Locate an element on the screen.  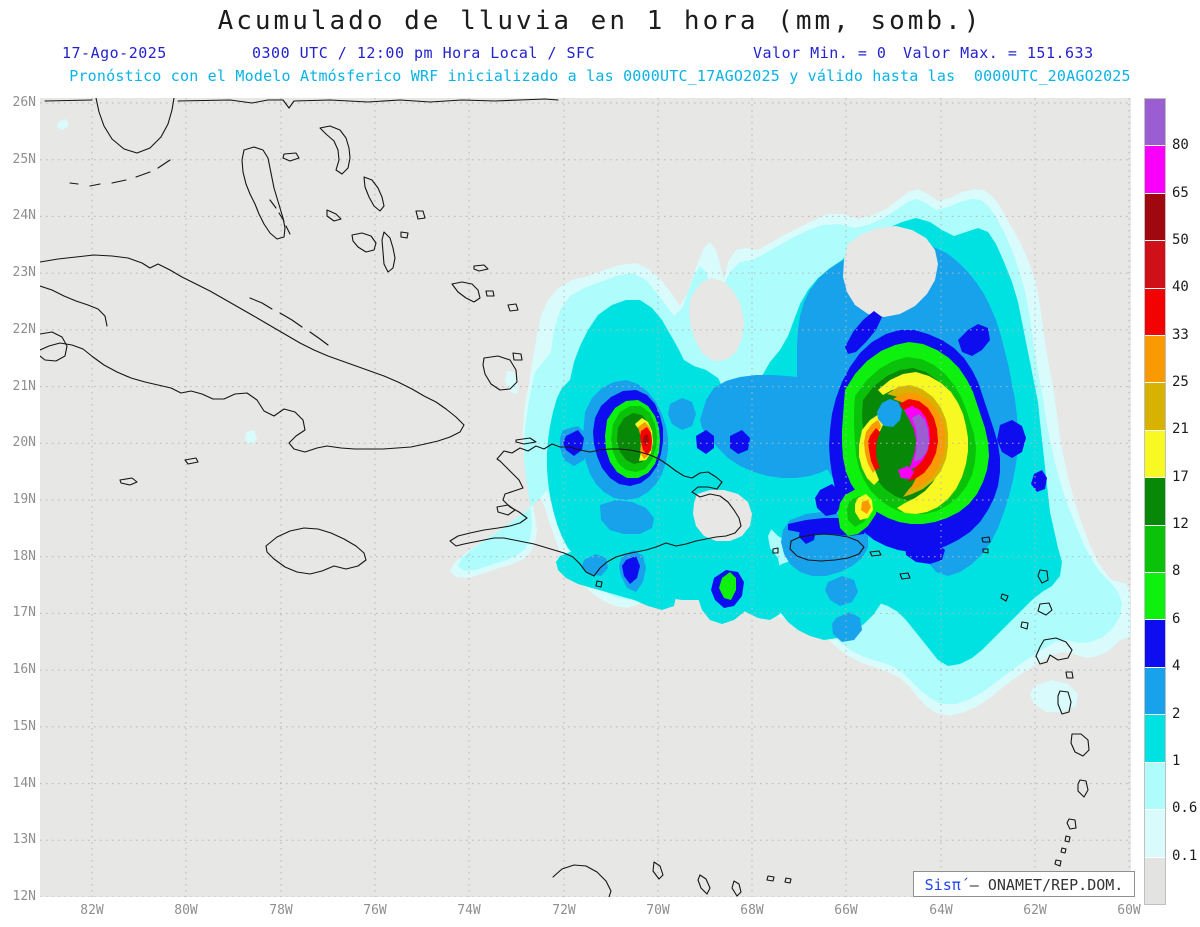
lat-label: 25N is located at coordinates (24, 159).